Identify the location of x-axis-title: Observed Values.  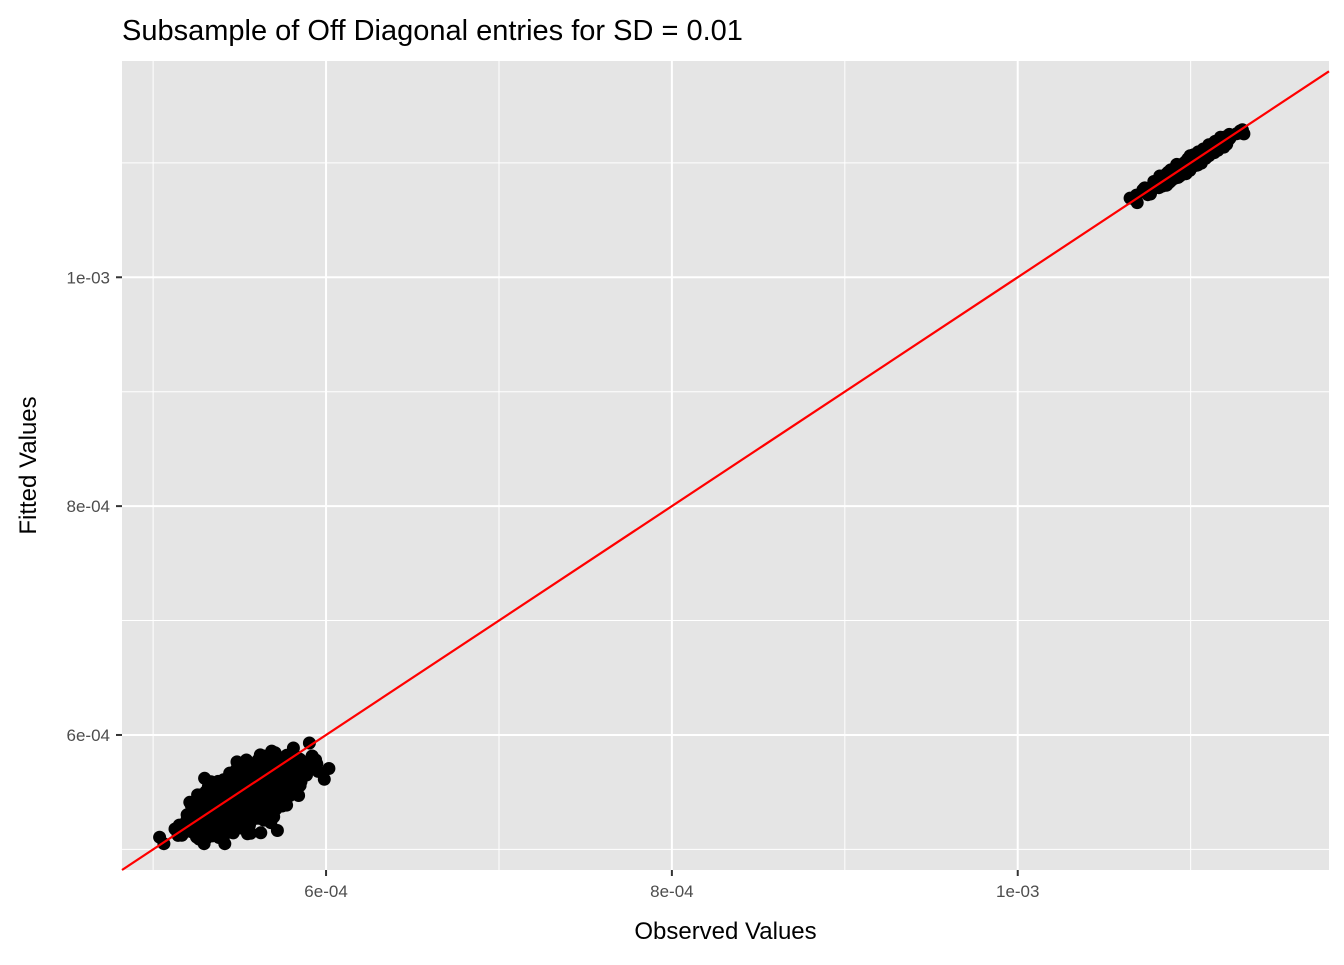
(725, 931).